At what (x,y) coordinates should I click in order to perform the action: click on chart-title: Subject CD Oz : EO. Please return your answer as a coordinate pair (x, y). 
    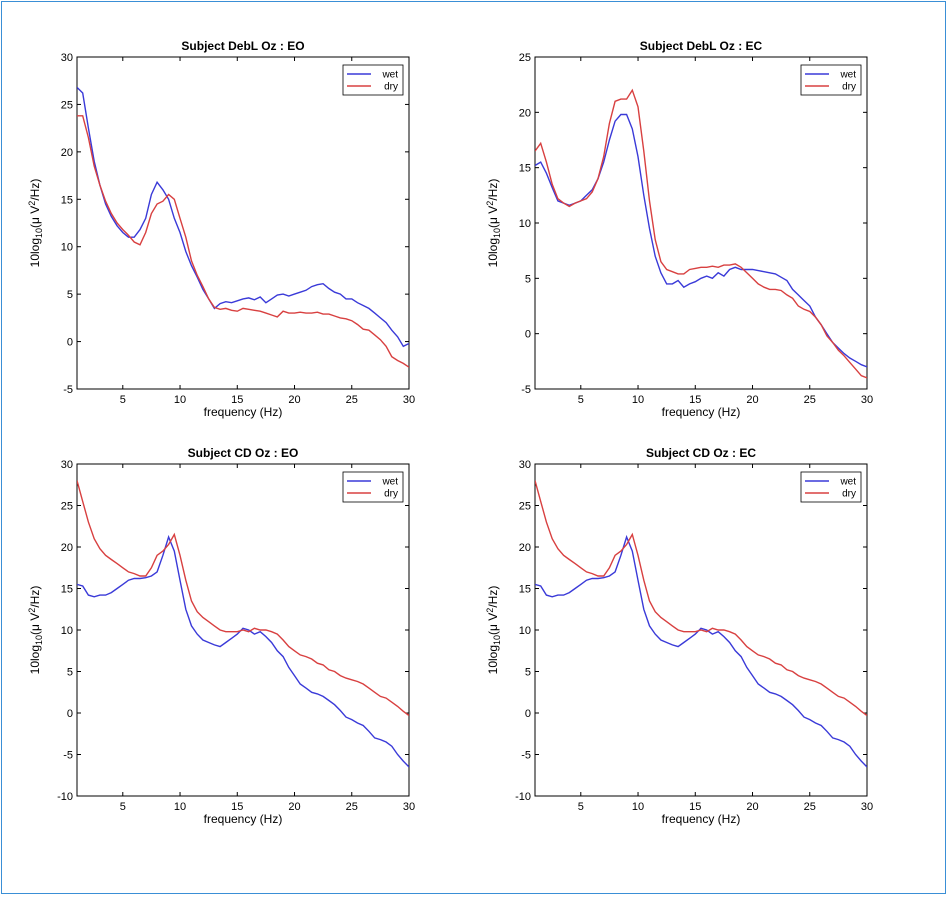
    Looking at the image, I should click on (243, 453).